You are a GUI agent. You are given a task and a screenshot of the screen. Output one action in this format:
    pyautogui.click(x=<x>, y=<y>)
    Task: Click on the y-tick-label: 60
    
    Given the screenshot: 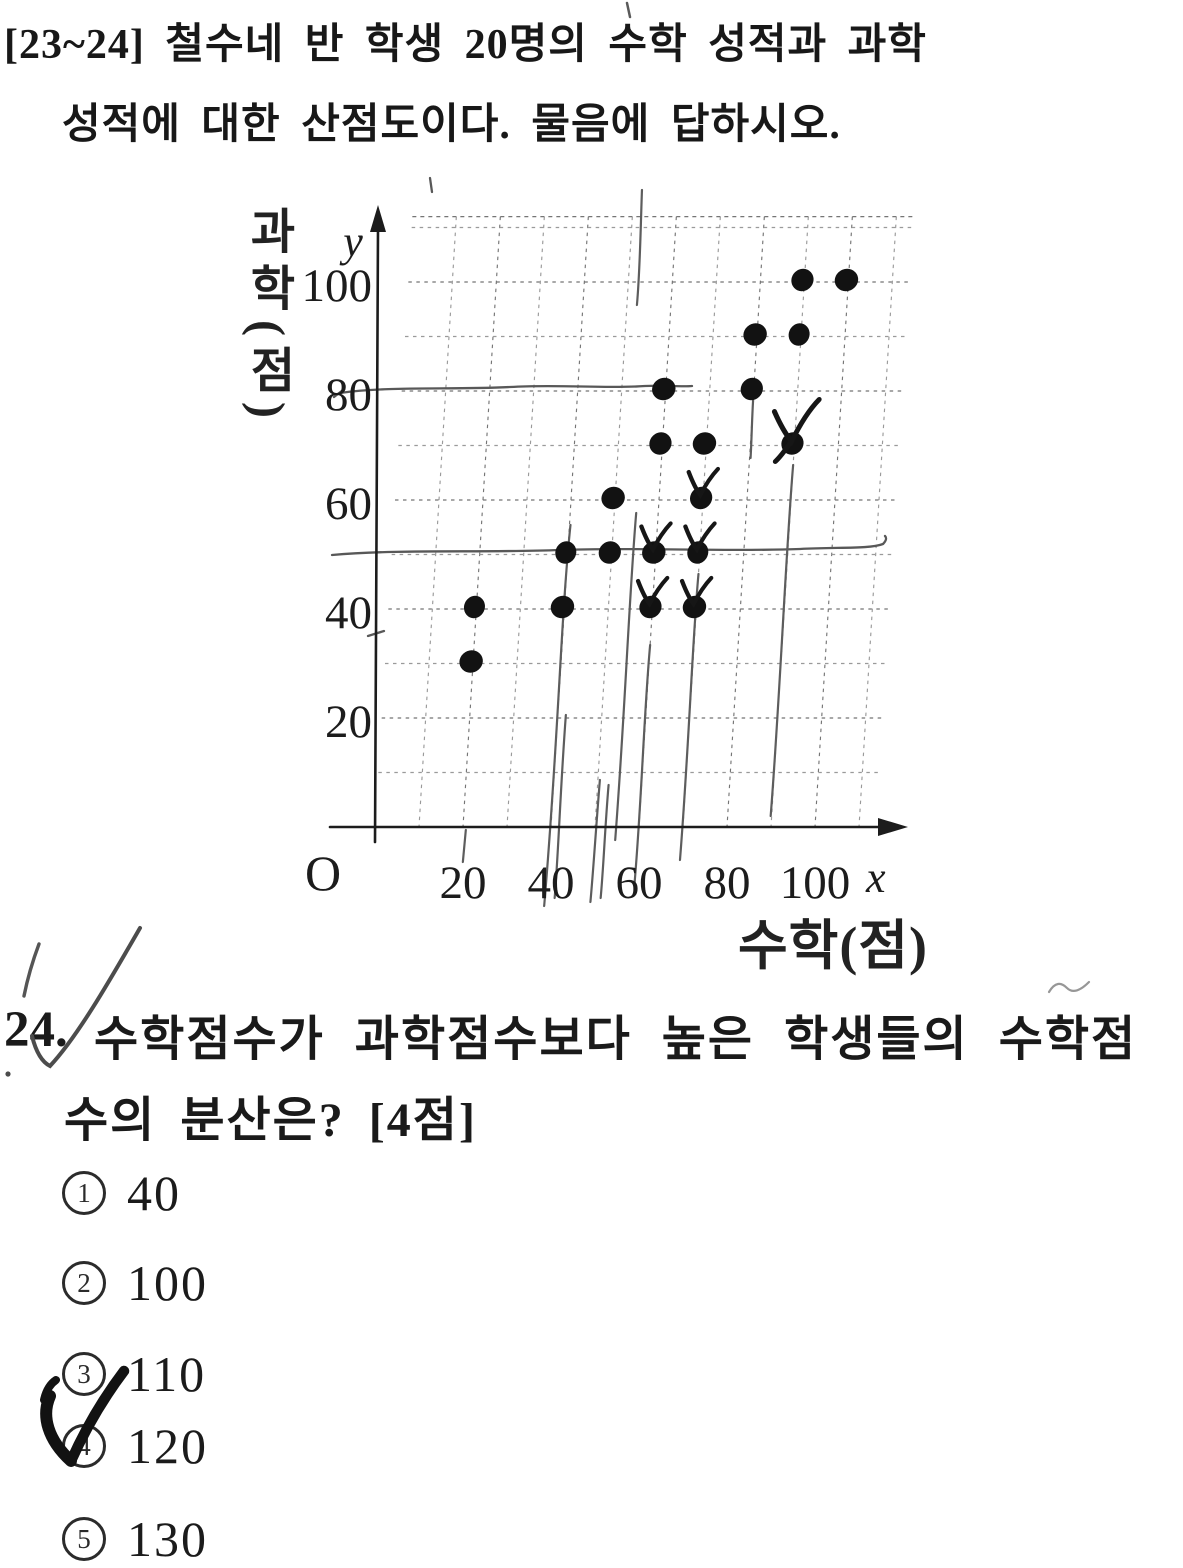 What is the action you would take?
    pyautogui.click(x=348, y=504)
    